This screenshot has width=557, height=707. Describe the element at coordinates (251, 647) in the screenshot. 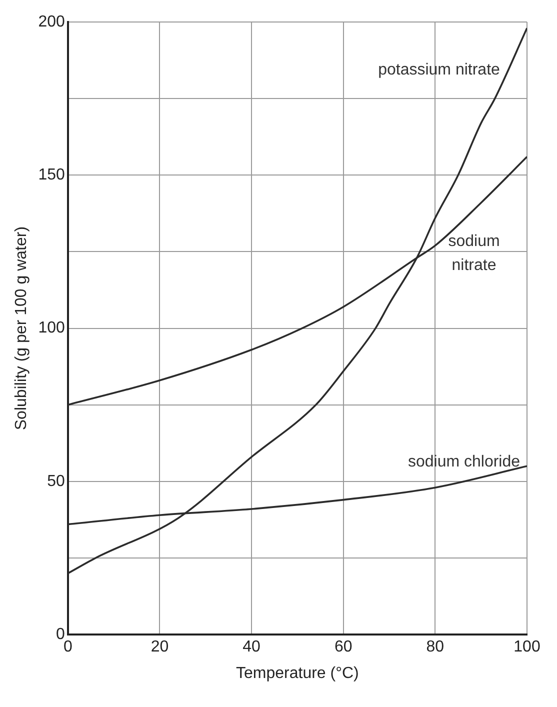

I see `x-tick-label: 40` at that location.